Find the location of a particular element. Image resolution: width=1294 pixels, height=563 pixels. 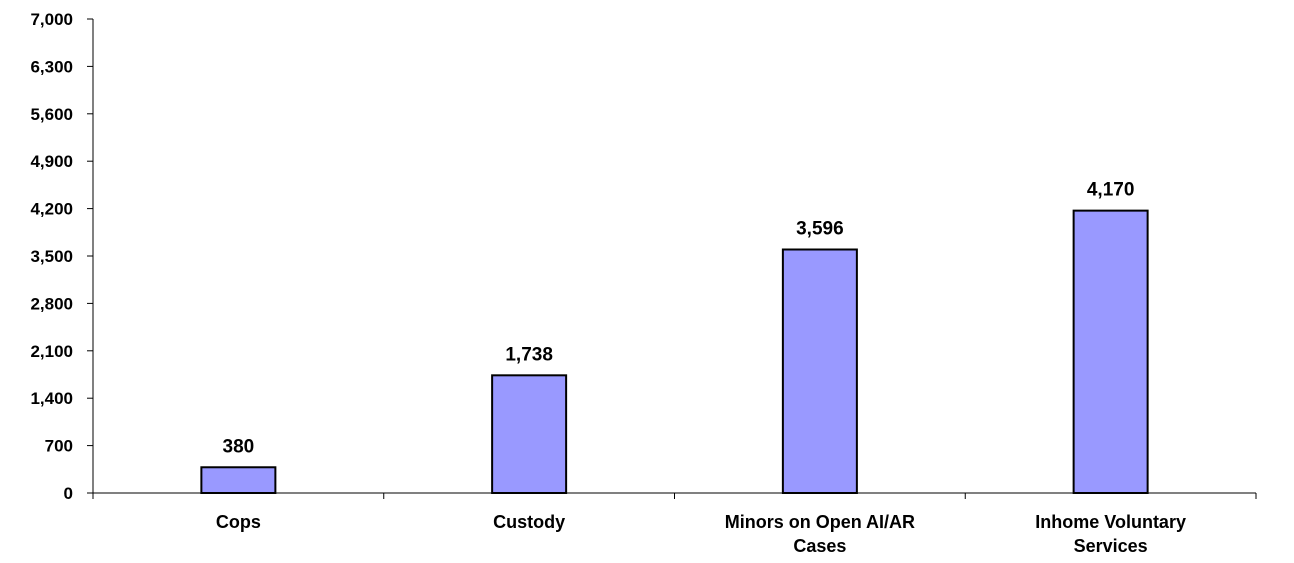

x-category-label: Cops is located at coordinates (238, 522).